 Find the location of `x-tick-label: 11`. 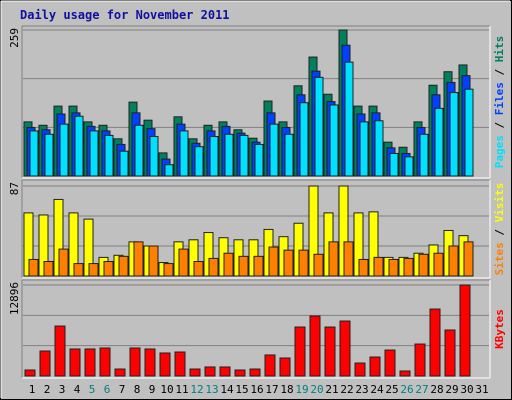

x-tick-label: 11 is located at coordinates (181, 389).